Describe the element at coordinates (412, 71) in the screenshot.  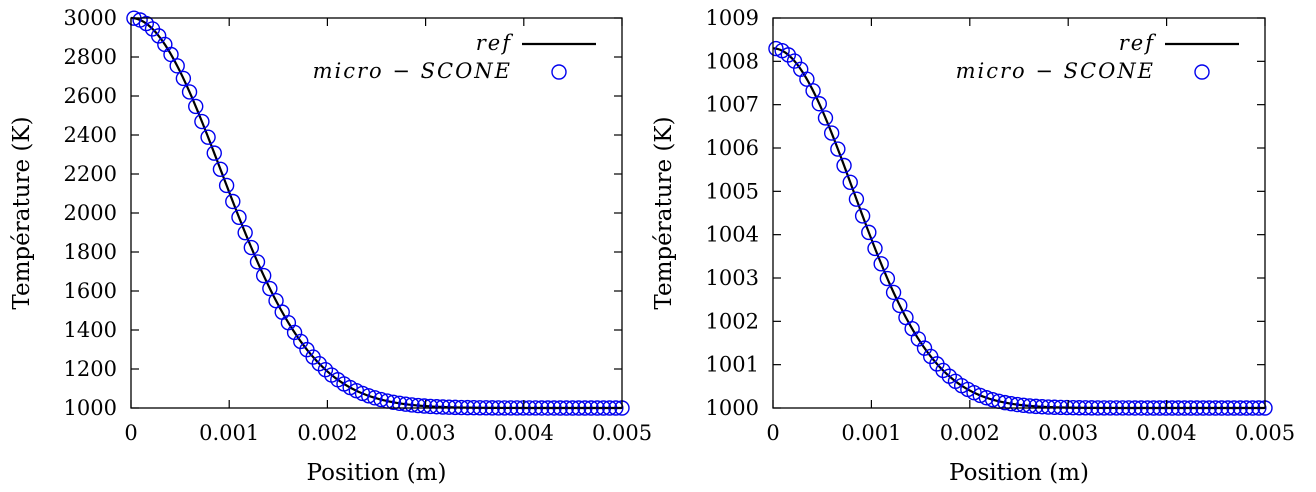
I see `legend-label-scone-left: micro − SCONE` at that location.